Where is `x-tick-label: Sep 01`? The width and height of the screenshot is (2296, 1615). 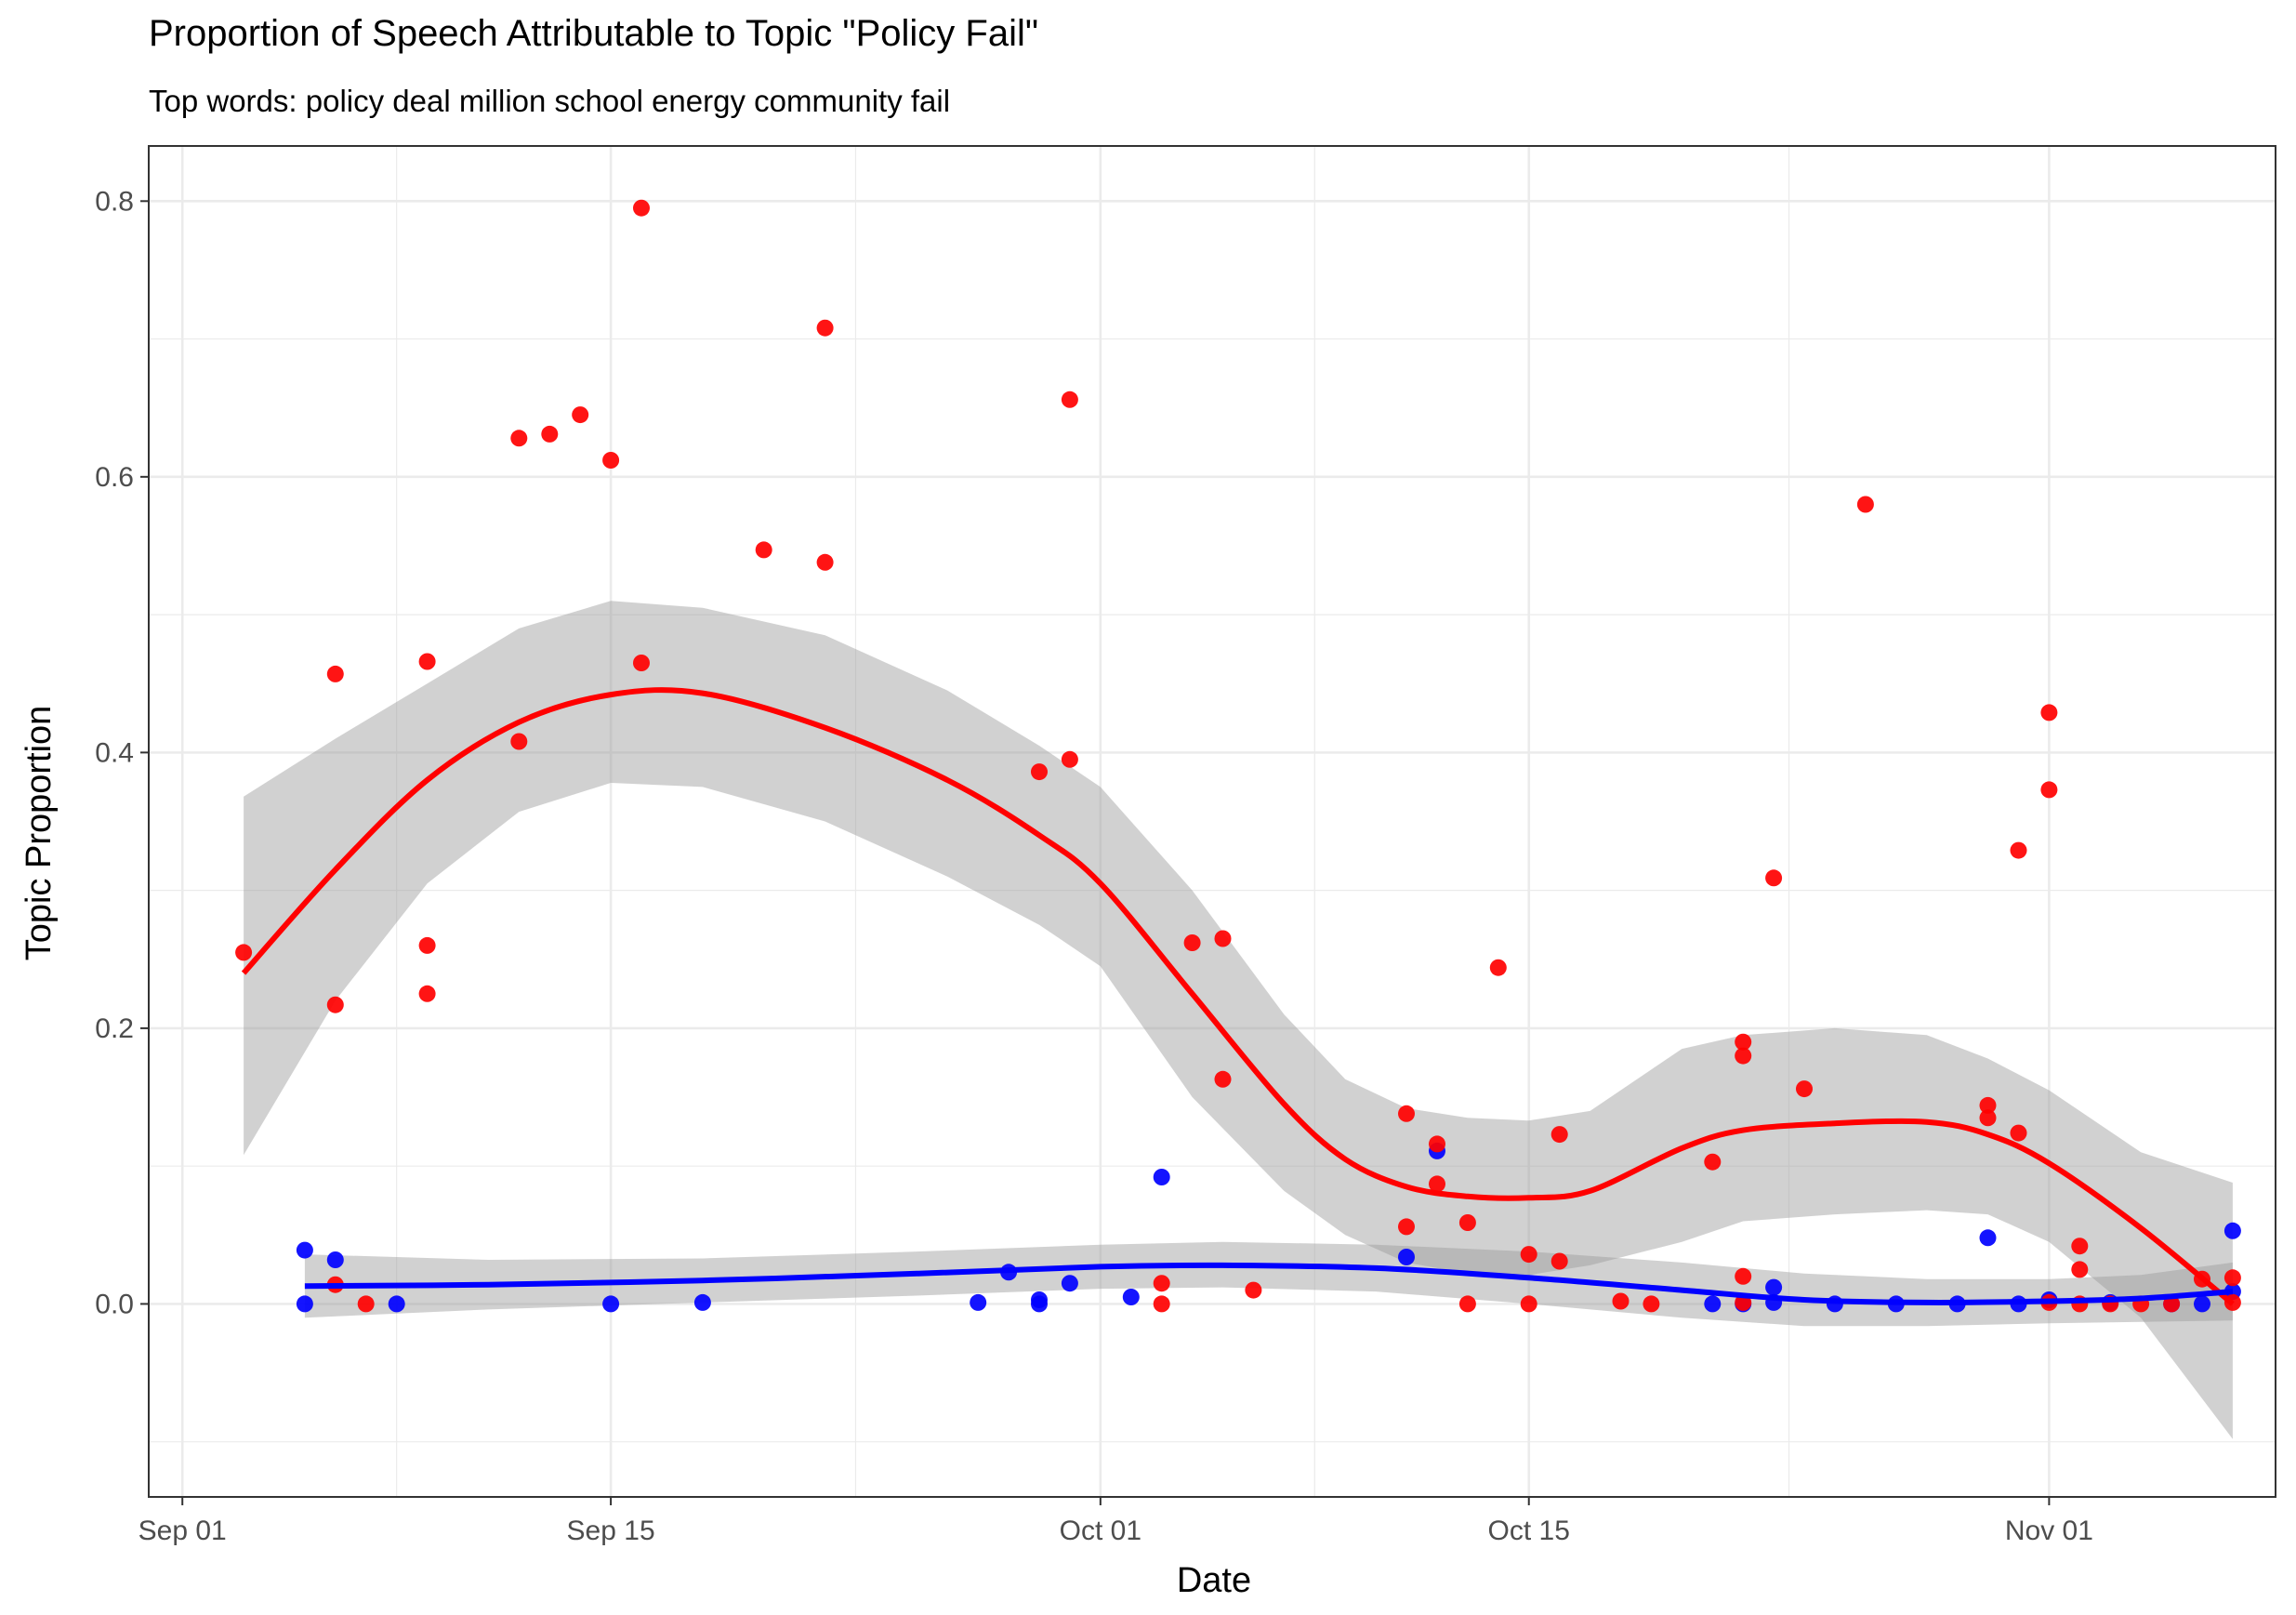
x-tick-label: Sep 01 is located at coordinates (183, 1531).